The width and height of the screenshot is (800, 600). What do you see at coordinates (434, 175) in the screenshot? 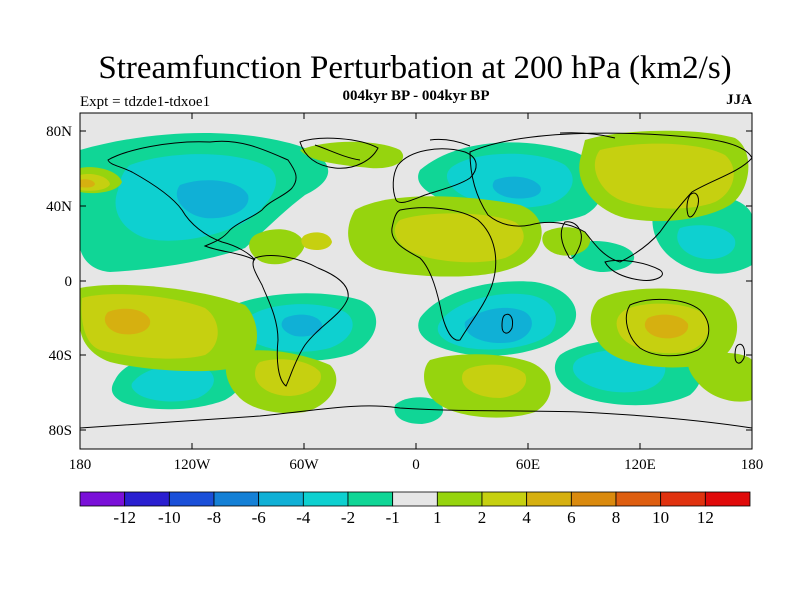
I see `coast-europe` at bounding box center [434, 175].